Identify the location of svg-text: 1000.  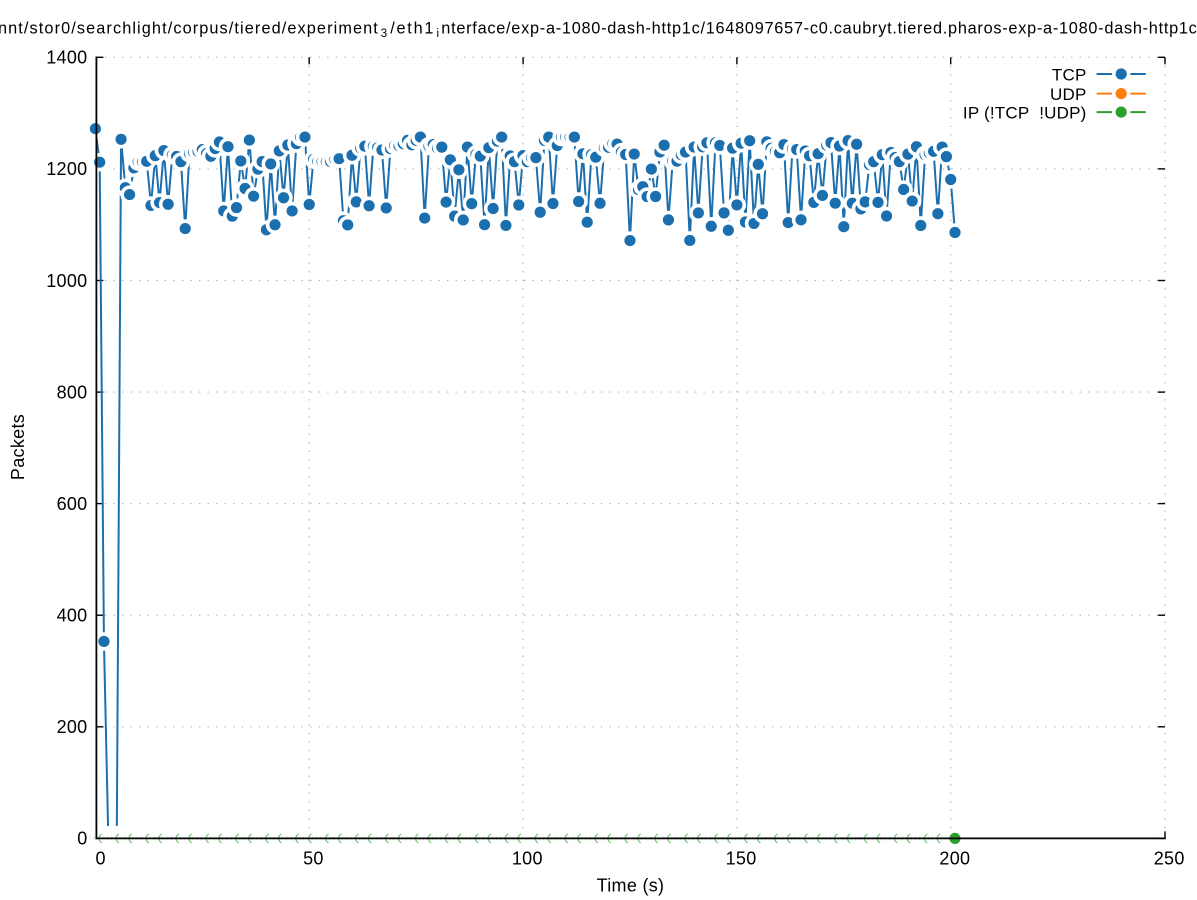
(66, 281).